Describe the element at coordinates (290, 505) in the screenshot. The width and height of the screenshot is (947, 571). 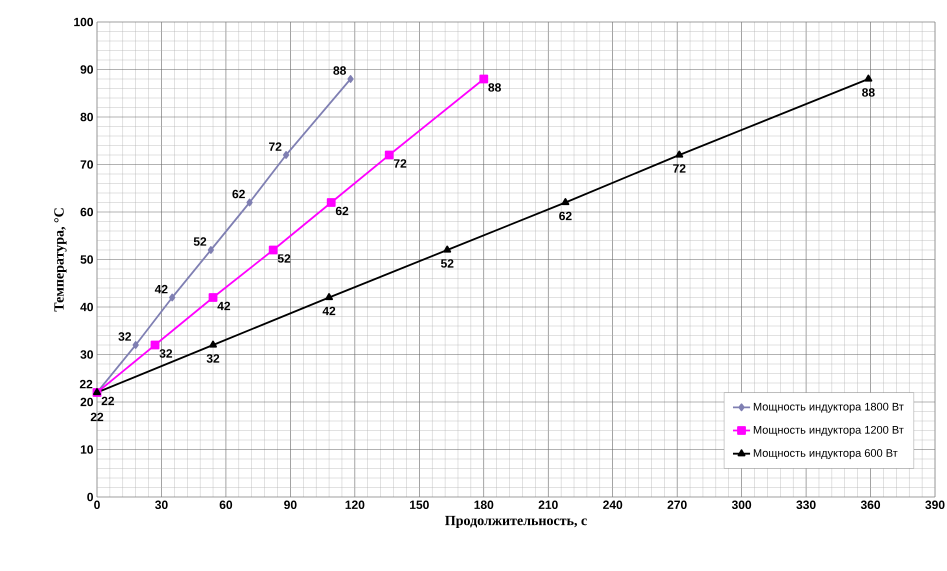
I see `x-tick-label: 90` at that location.